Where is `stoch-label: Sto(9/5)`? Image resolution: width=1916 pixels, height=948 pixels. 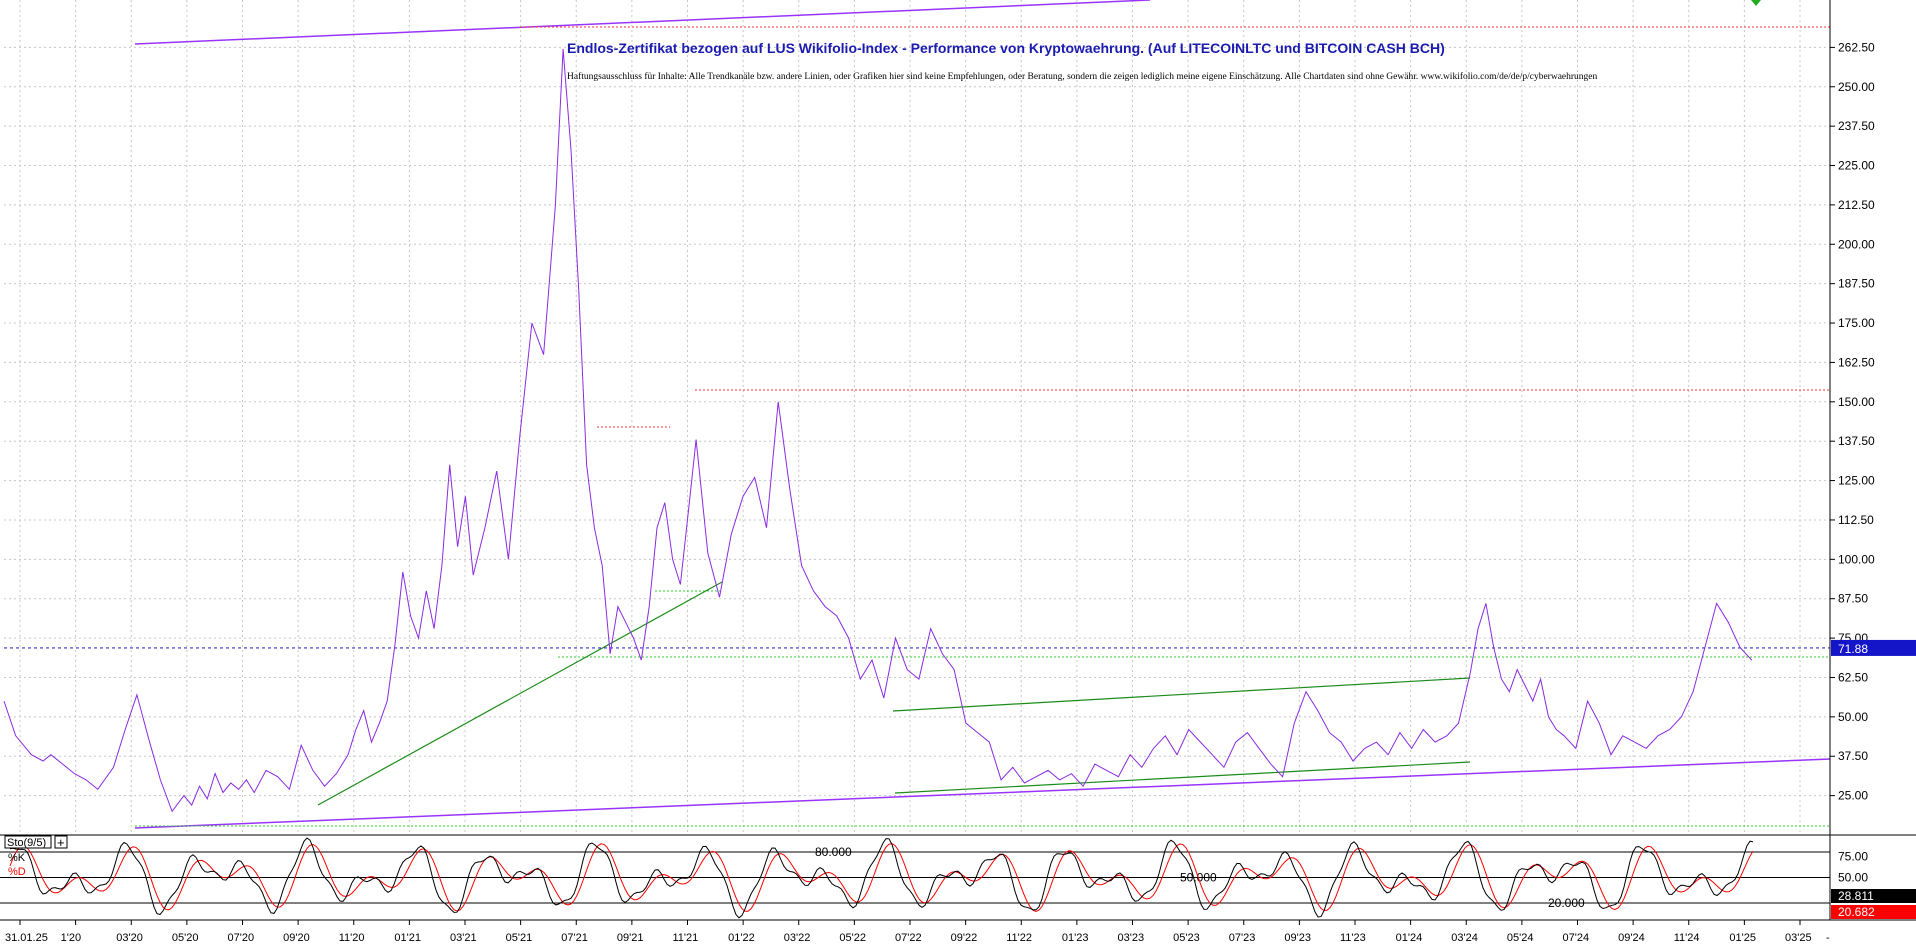
stoch-label: Sto(9/5) is located at coordinates (26, 843).